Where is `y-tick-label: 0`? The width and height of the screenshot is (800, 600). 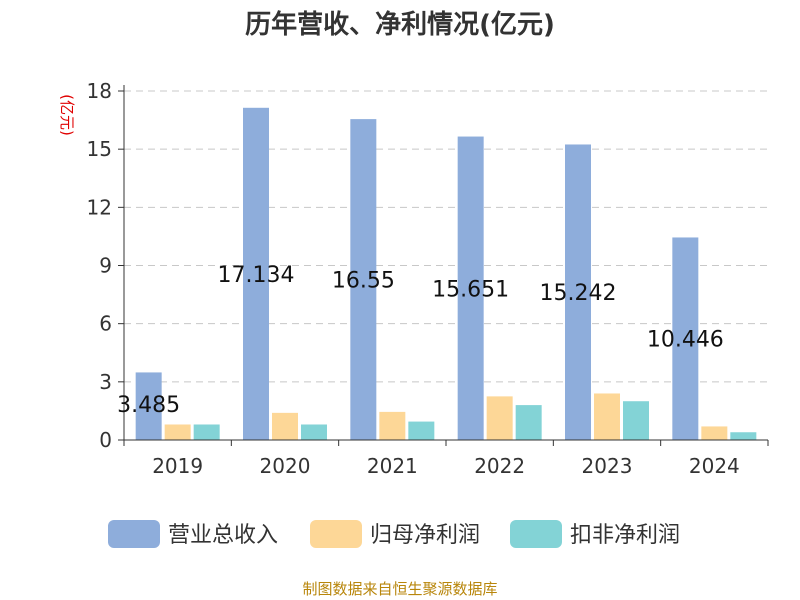
y-tick-label: 0 is located at coordinates (105, 440).